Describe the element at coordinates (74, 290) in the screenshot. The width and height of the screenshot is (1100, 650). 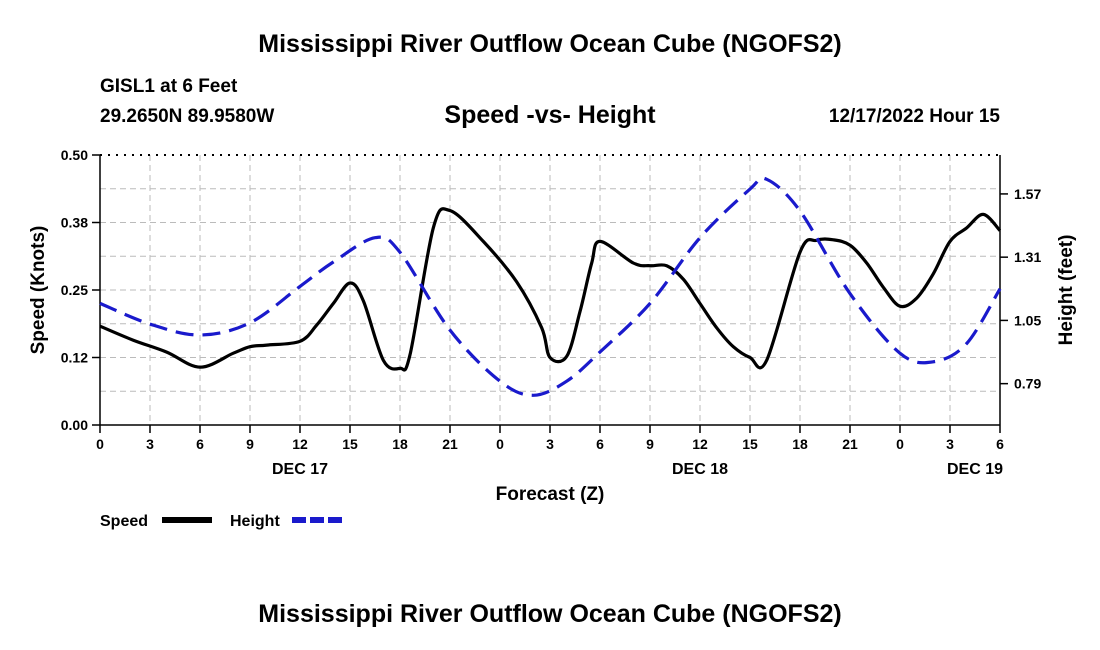
I see `y-tick-label: 0.25` at that location.